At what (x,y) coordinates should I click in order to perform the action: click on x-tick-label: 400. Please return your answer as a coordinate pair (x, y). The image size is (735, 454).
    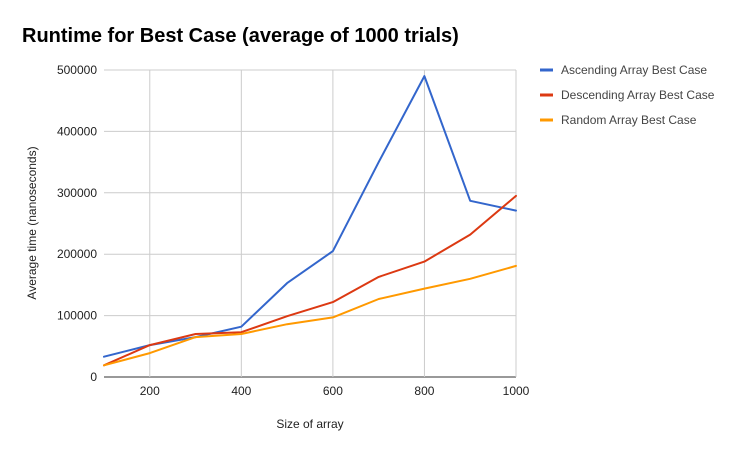
    Looking at the image, I should click on (241, 391).